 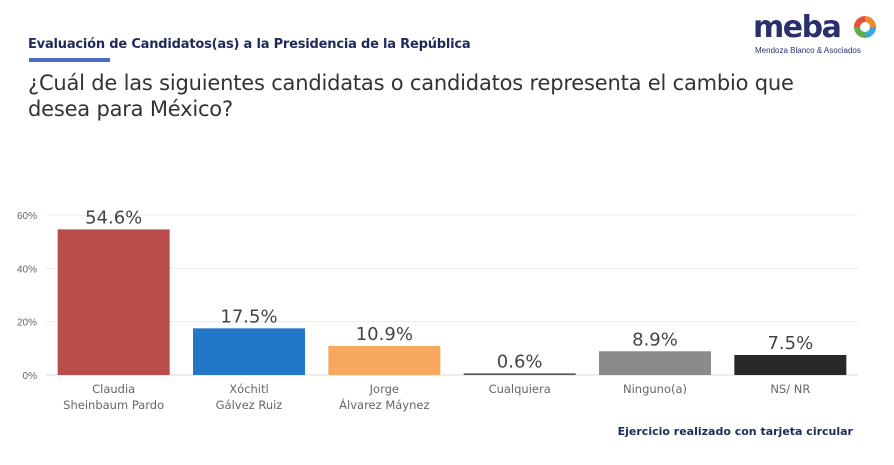 I want to click on logo-tagline: Mendoza Blanco & Asociados, so click(x=808, y=50).